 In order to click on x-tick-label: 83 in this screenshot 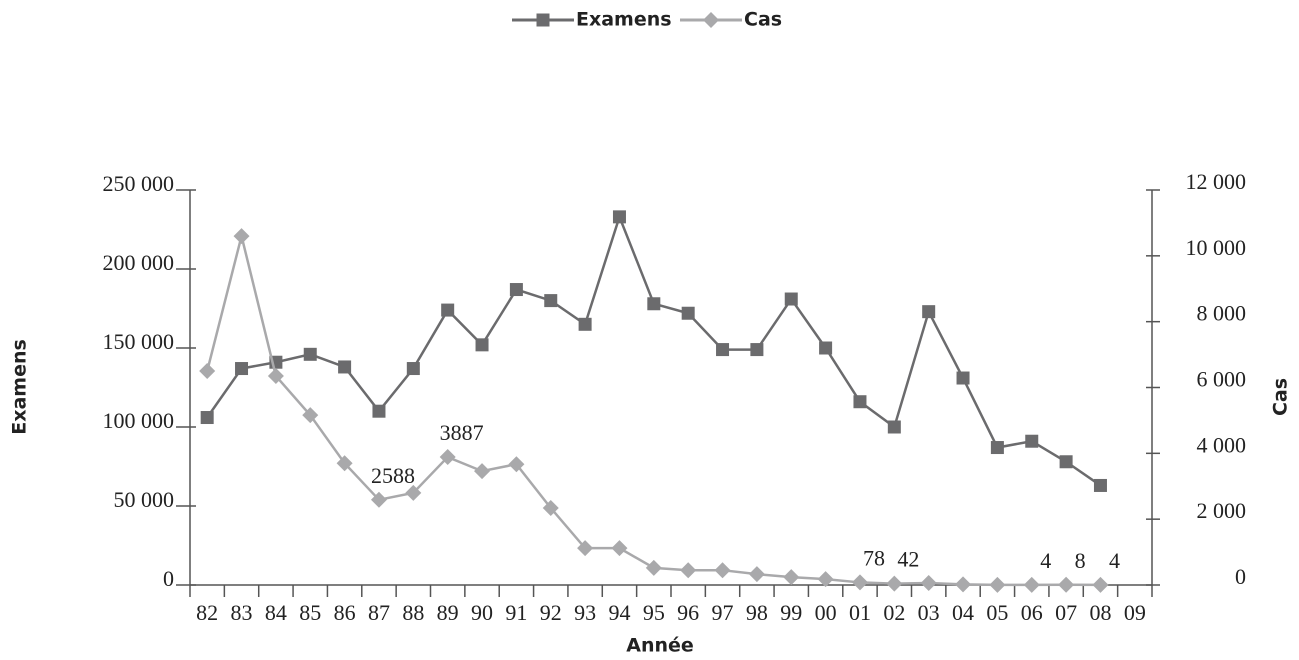, I will do `click(242, 612)`.